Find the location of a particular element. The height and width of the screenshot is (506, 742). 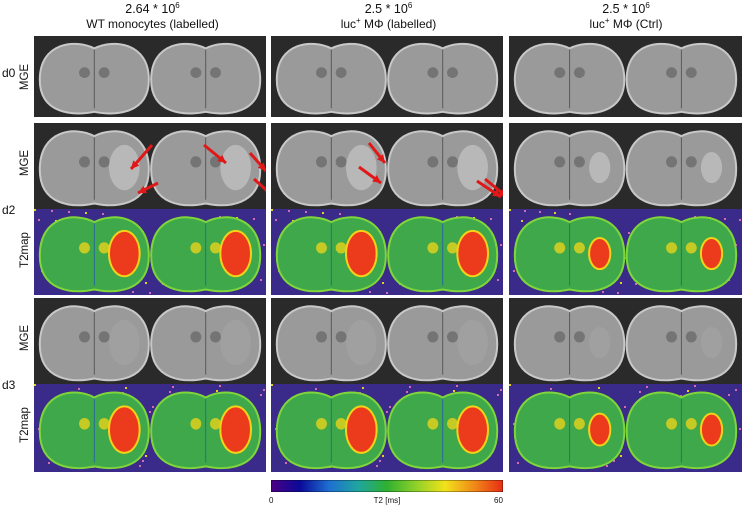

colorbar-min-label: 0 is located at coordinates (271, 500).